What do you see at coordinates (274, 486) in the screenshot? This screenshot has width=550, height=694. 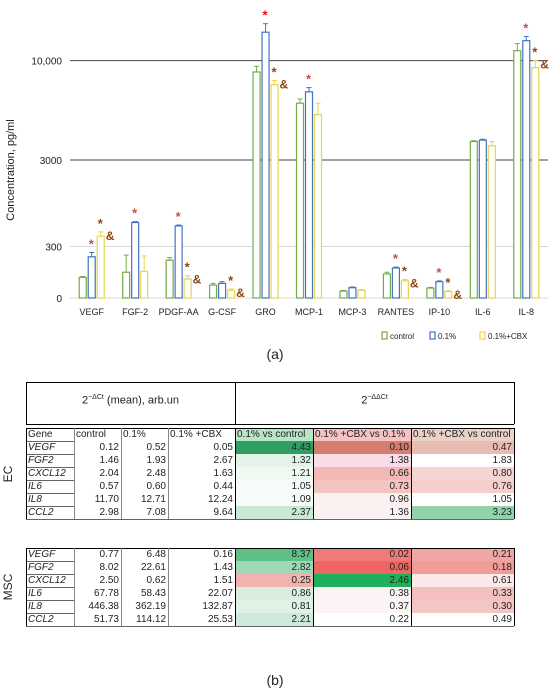 I see `table-cell: 1.05` at bounding box center [274, 486].